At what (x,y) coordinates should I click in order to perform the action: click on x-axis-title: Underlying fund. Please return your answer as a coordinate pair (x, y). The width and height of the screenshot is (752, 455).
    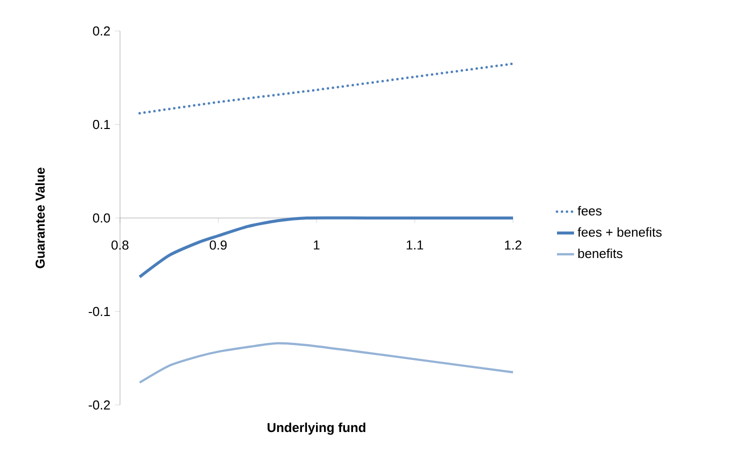
    Looking at the image, I should click on (317, 428).